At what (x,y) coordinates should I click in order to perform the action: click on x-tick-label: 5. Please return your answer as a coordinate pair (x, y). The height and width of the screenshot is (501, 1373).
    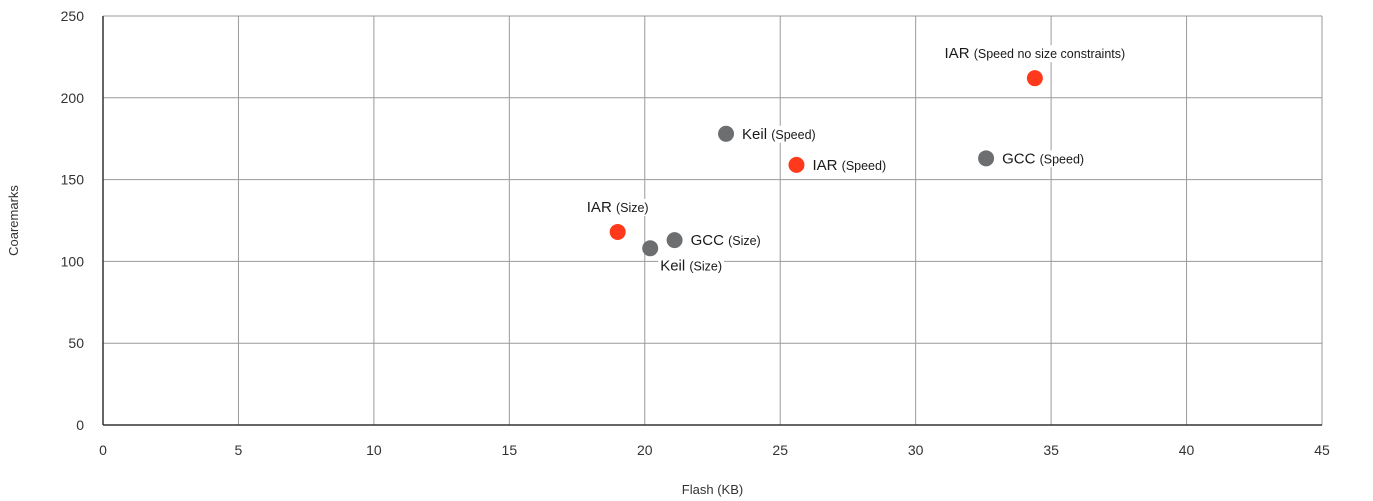
    Looking at the image, I should click on (239, 450).